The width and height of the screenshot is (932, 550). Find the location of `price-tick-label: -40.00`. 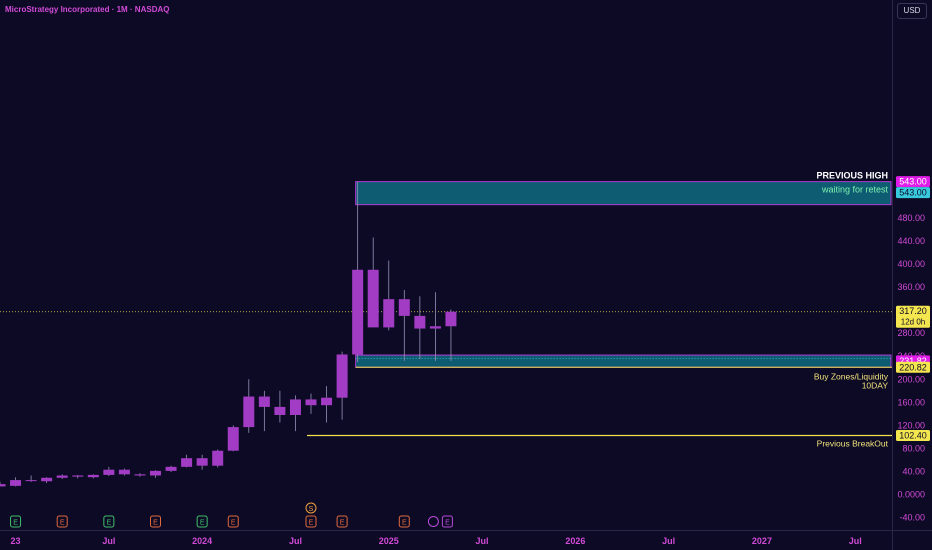

price-tick-label: -40.00 is located at coordinates (912, 518).